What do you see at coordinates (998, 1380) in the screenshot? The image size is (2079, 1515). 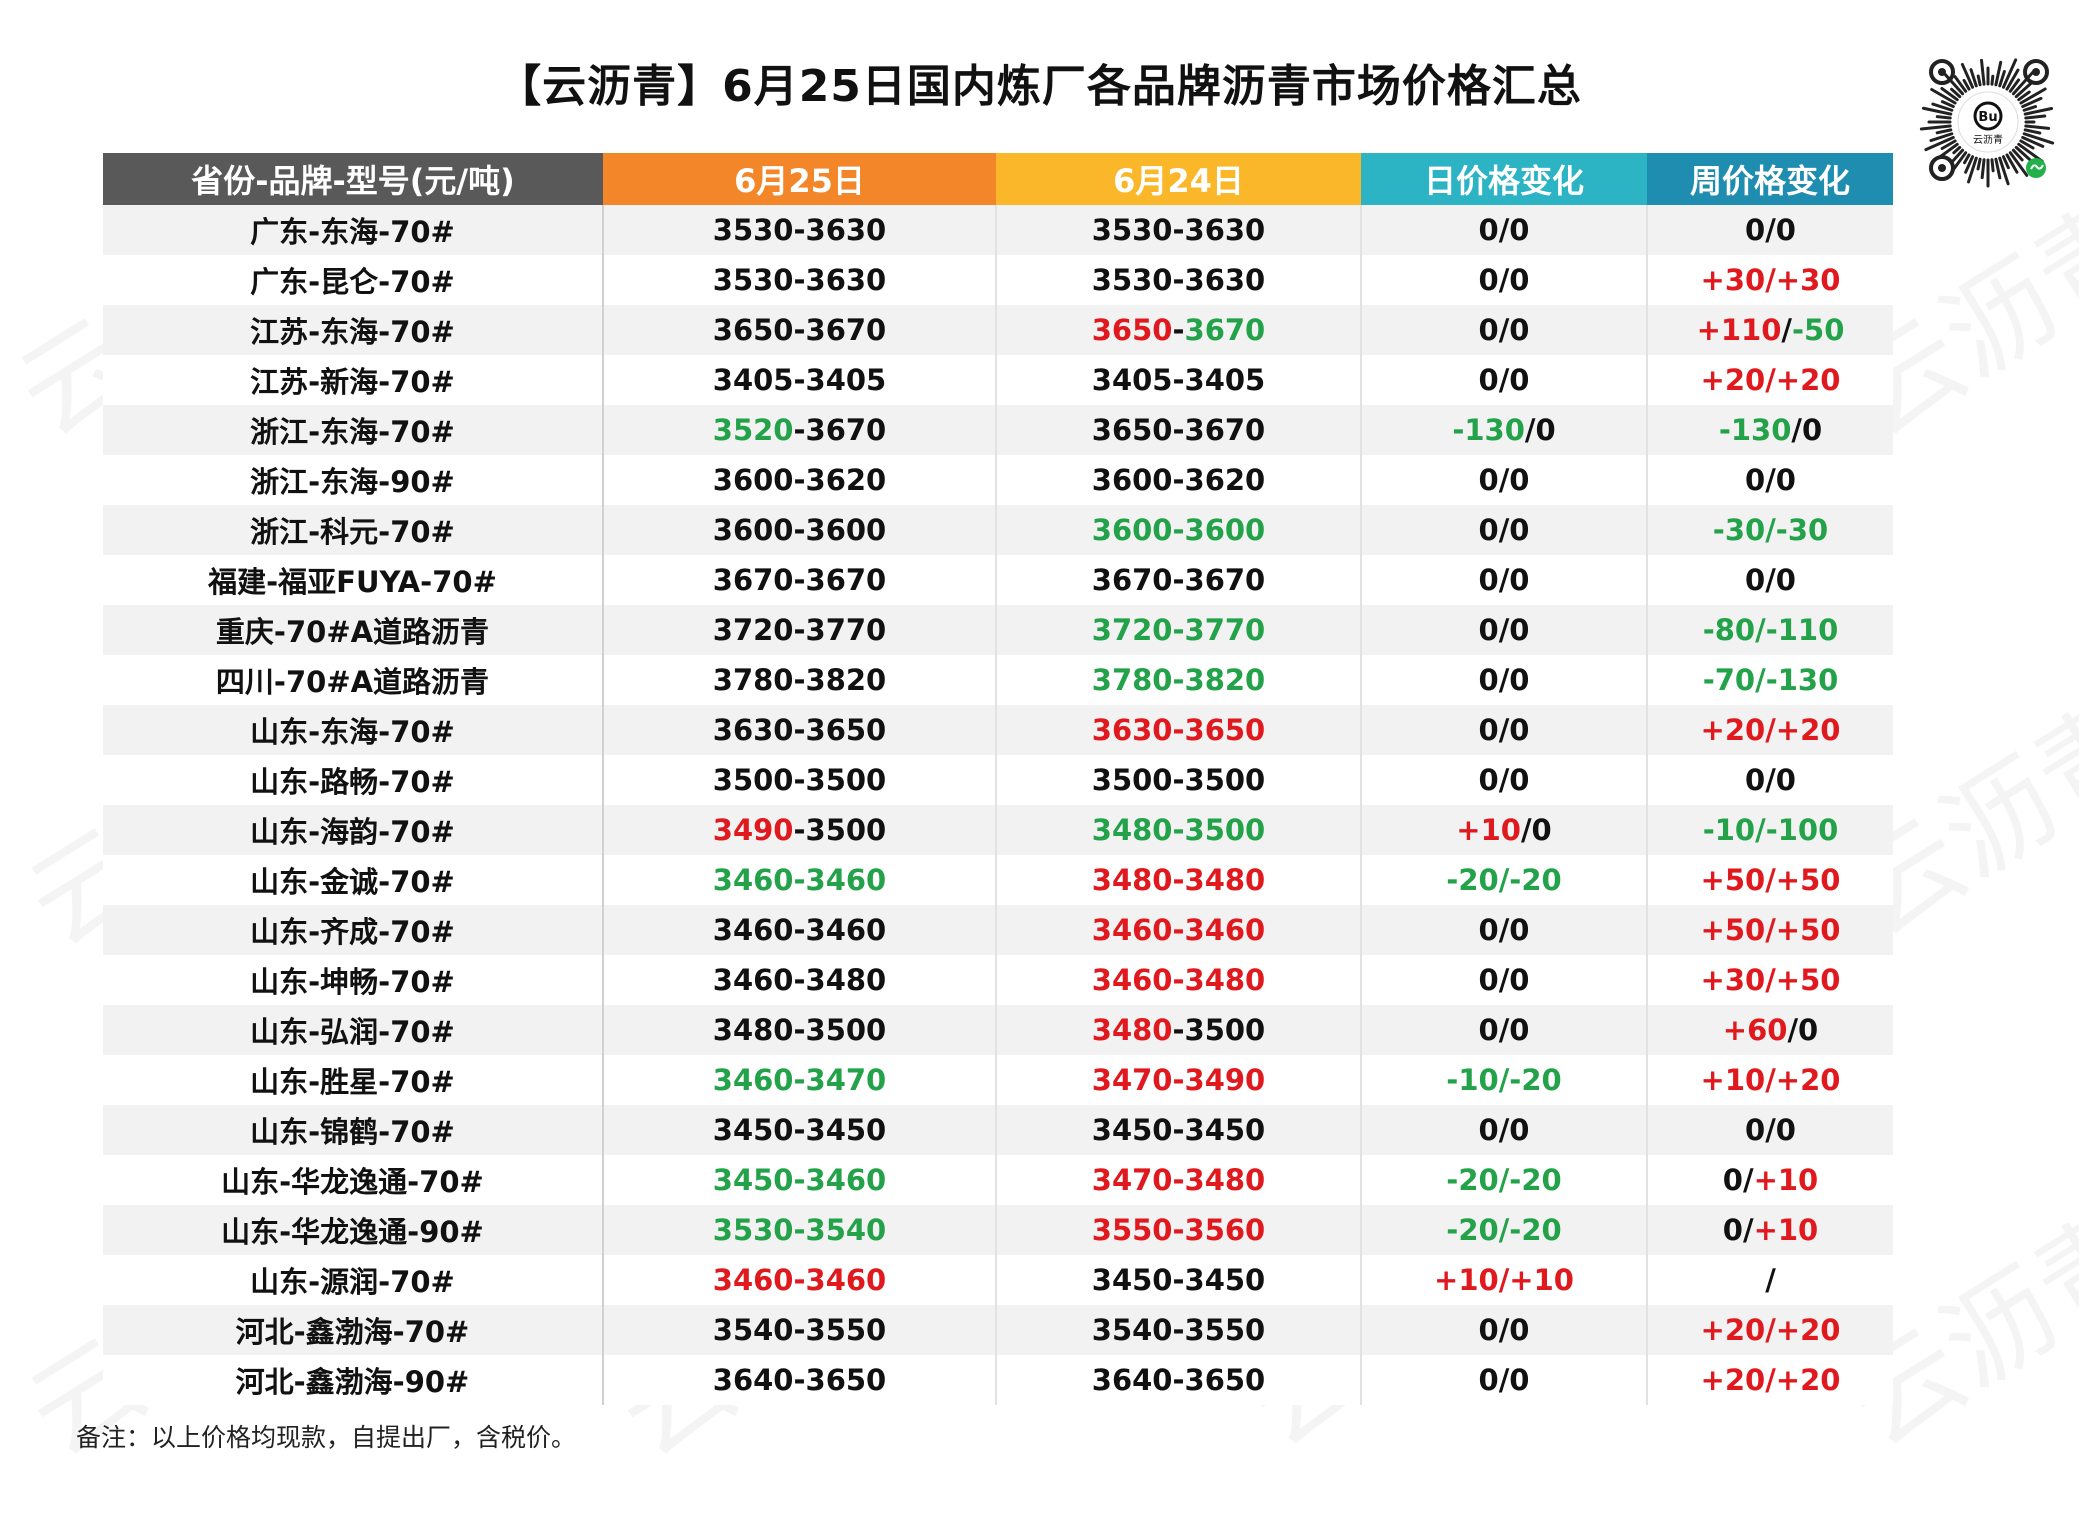 I see `table-row: 河北-鑫渤海-90# 3640-3650 3640-3650 0/0 +20/+20` at bounding box center [998, 1380].